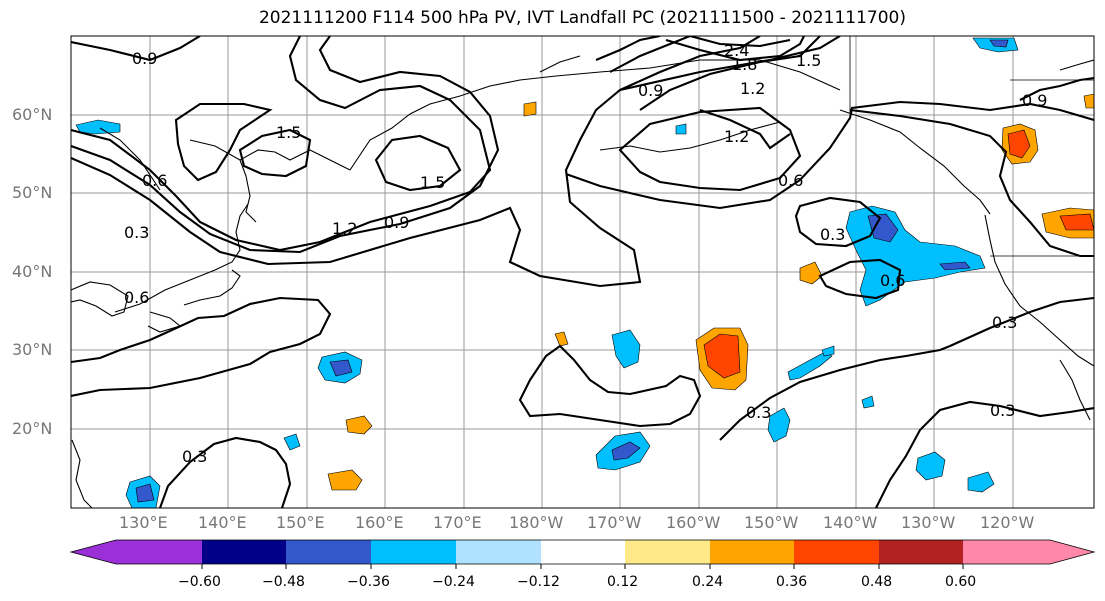 The height and width of the screenshot is (601, 1105). Describe the element at coordinates (693, 522) in the screenshot. I see `lon-label: 160°W` at that location.